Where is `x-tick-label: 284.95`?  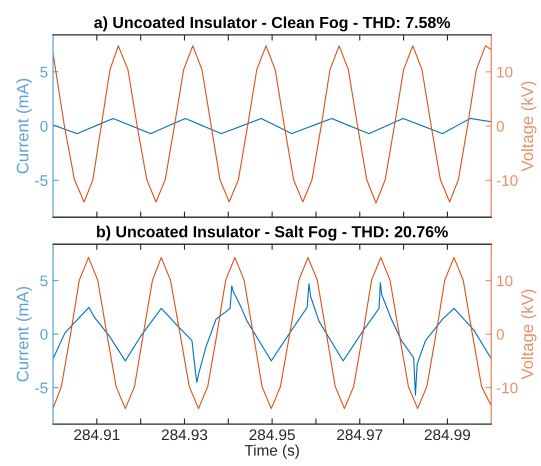 x-tick-label: 284.95 is located at coordinates (272, 434).